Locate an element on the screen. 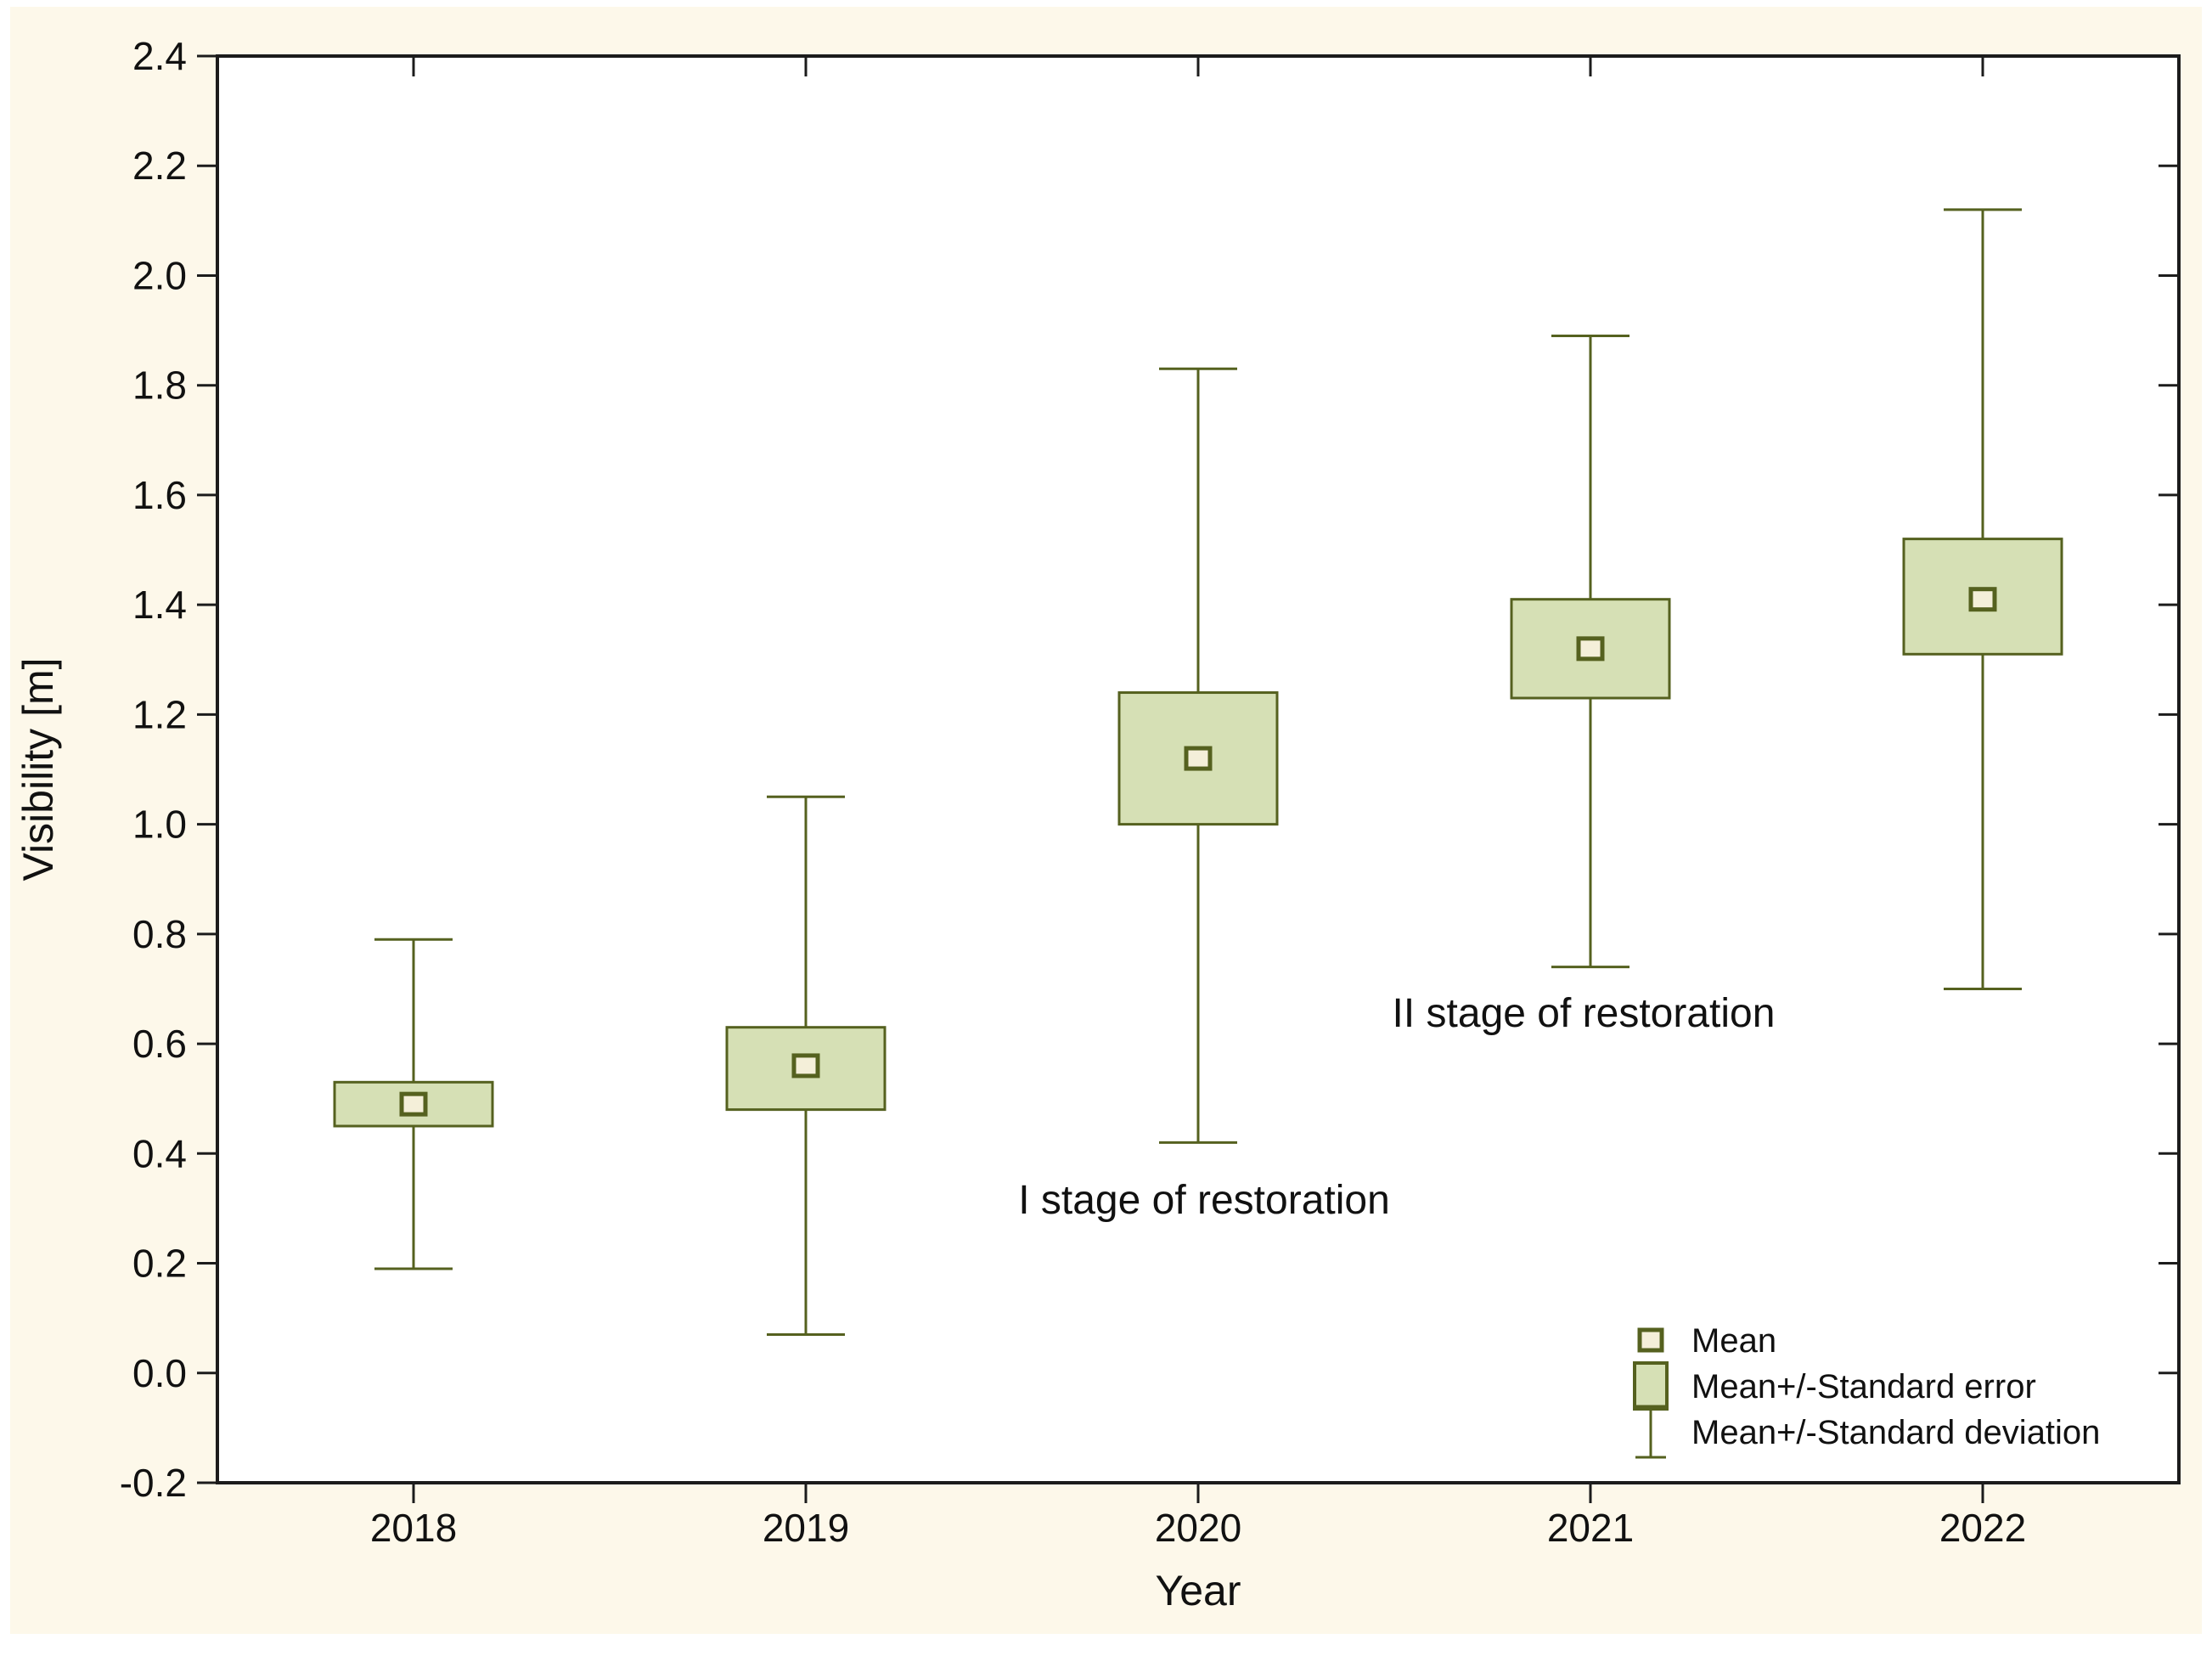 Image resolution: width=2212 pixels, height=1656 pixels. x-axis-tick-label: 2020 is located at coordinates (1198, 1528).